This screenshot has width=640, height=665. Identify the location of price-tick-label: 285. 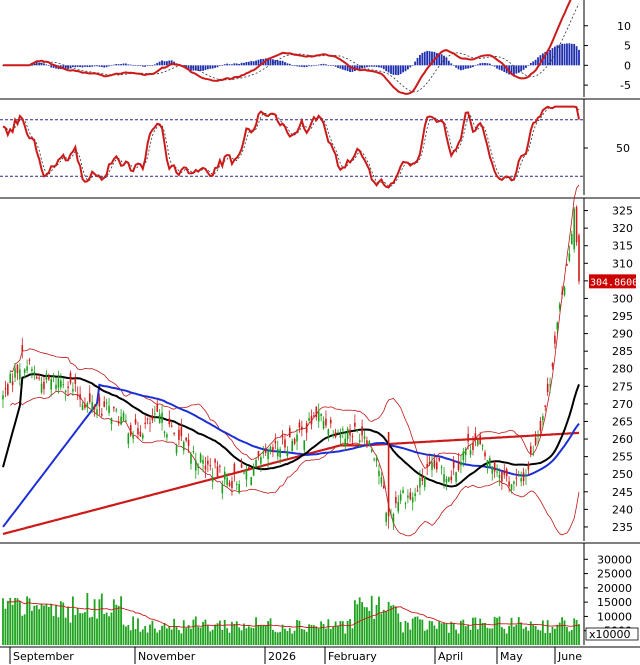
(622, 351).